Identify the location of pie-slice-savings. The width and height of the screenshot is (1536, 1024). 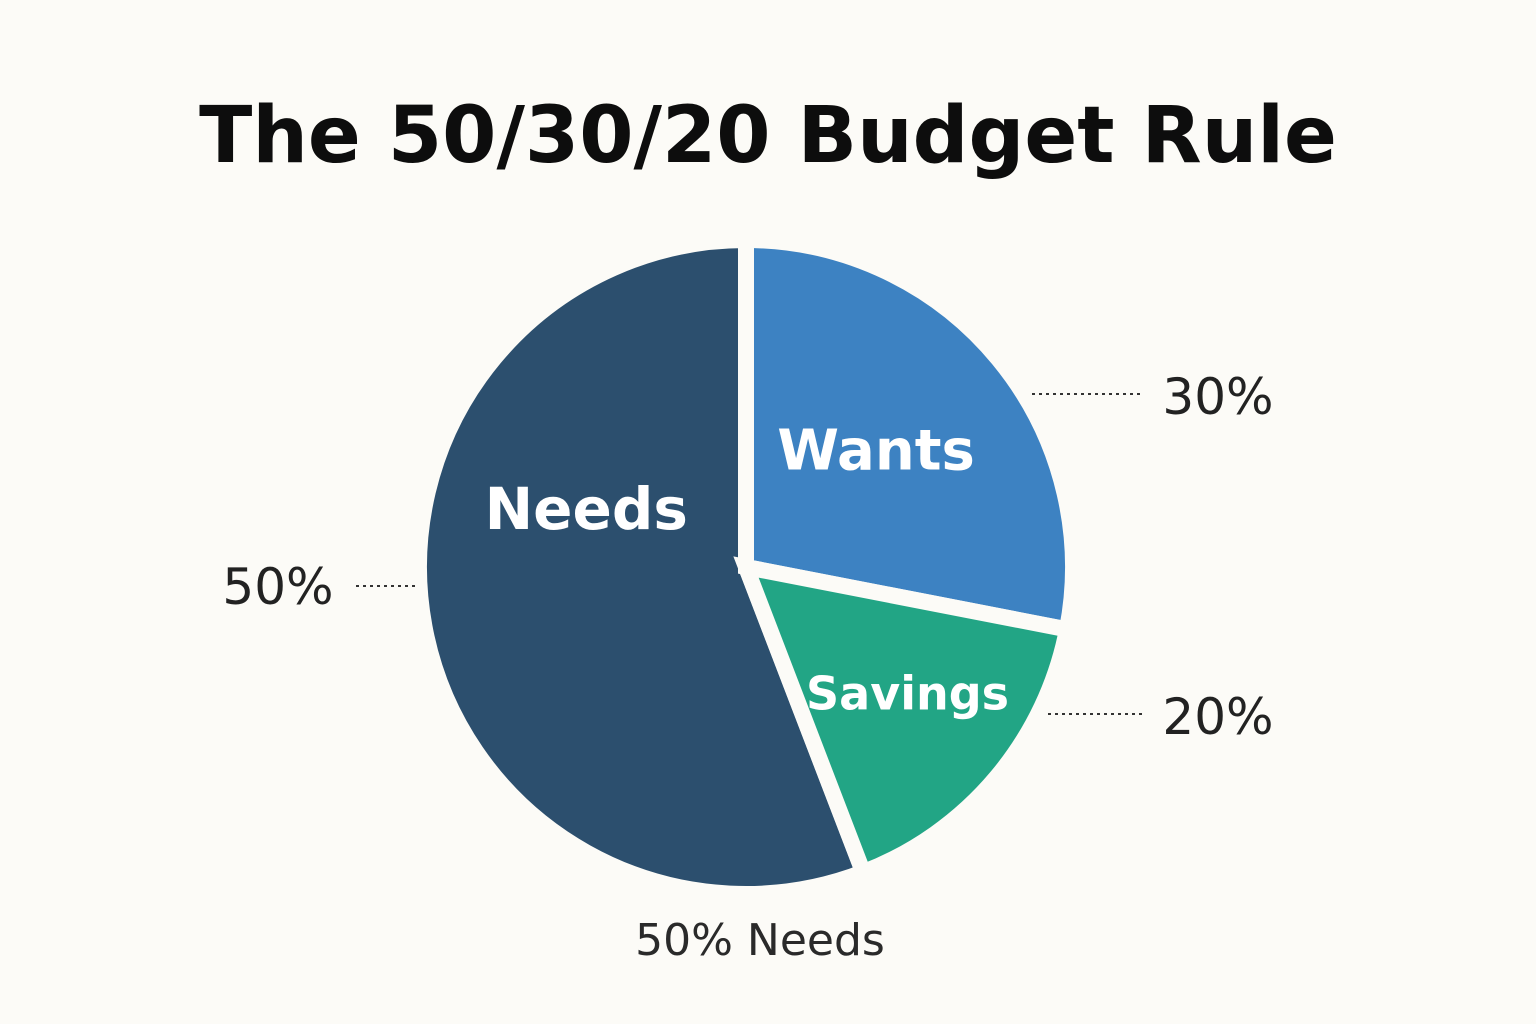
(905, 719).